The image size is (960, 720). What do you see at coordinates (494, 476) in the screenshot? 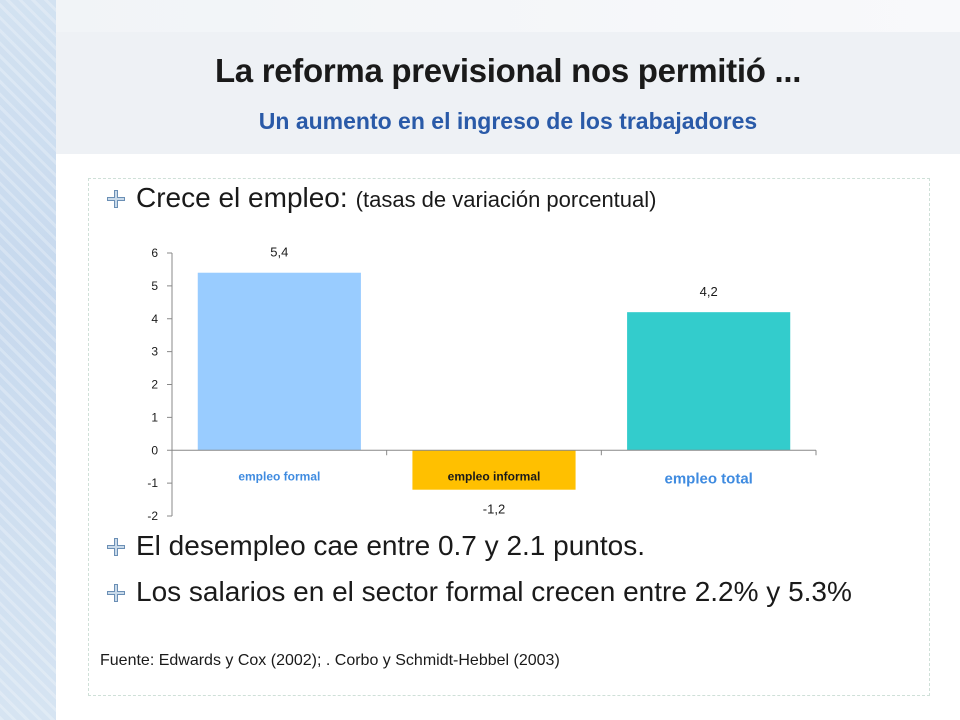
I see `category-label: empleo informal` at bounding box center [494, 476].